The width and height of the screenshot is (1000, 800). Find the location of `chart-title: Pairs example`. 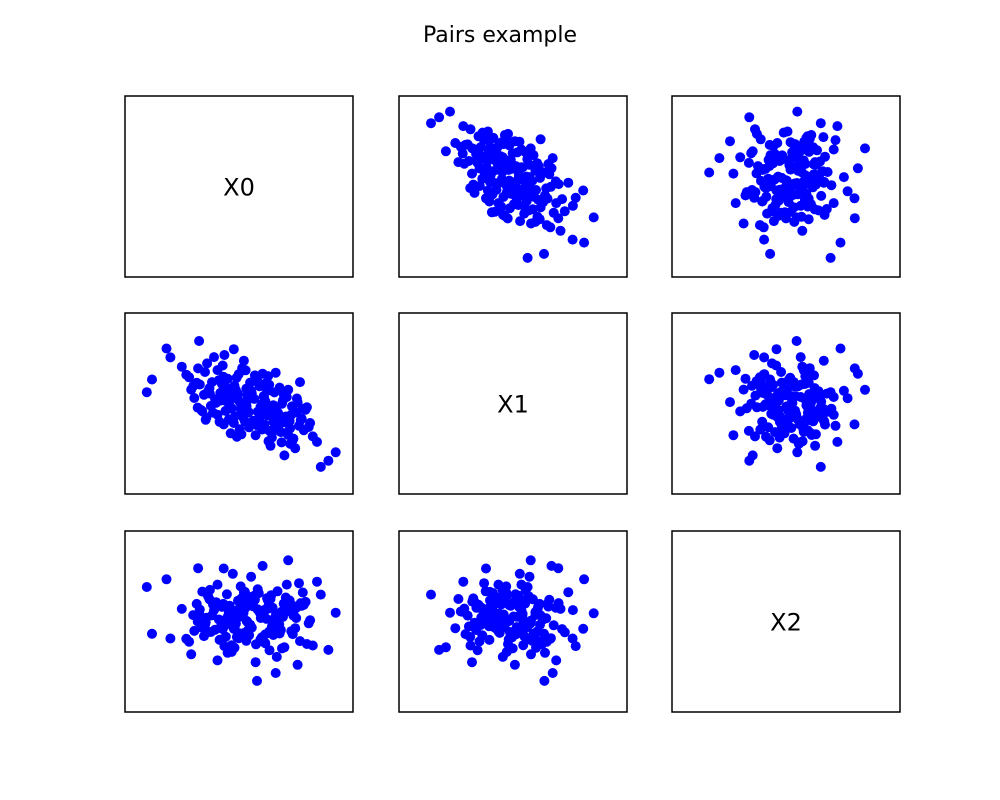

chart-title: Pairs example is located at coordinates (500, 35).